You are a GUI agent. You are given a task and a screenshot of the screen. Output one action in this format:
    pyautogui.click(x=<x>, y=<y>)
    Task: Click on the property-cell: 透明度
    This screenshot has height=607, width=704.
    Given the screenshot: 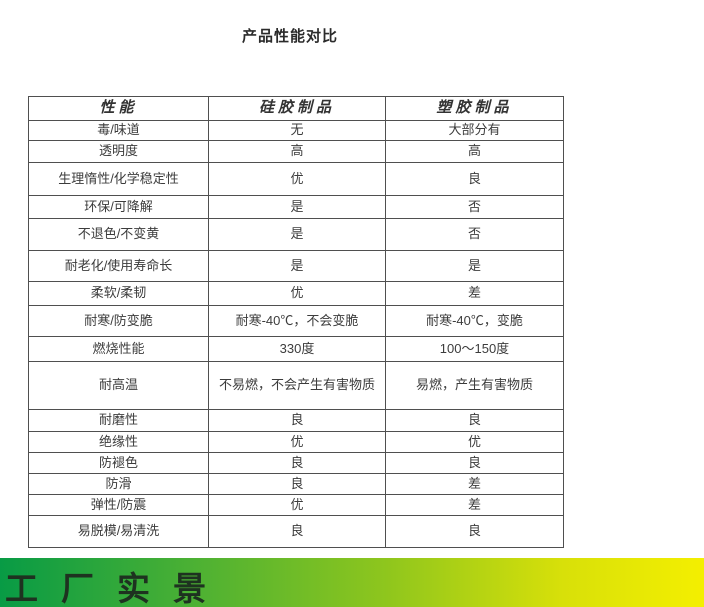 What is the action you would take?
    pyautogui.click(x=118, y=151)
    